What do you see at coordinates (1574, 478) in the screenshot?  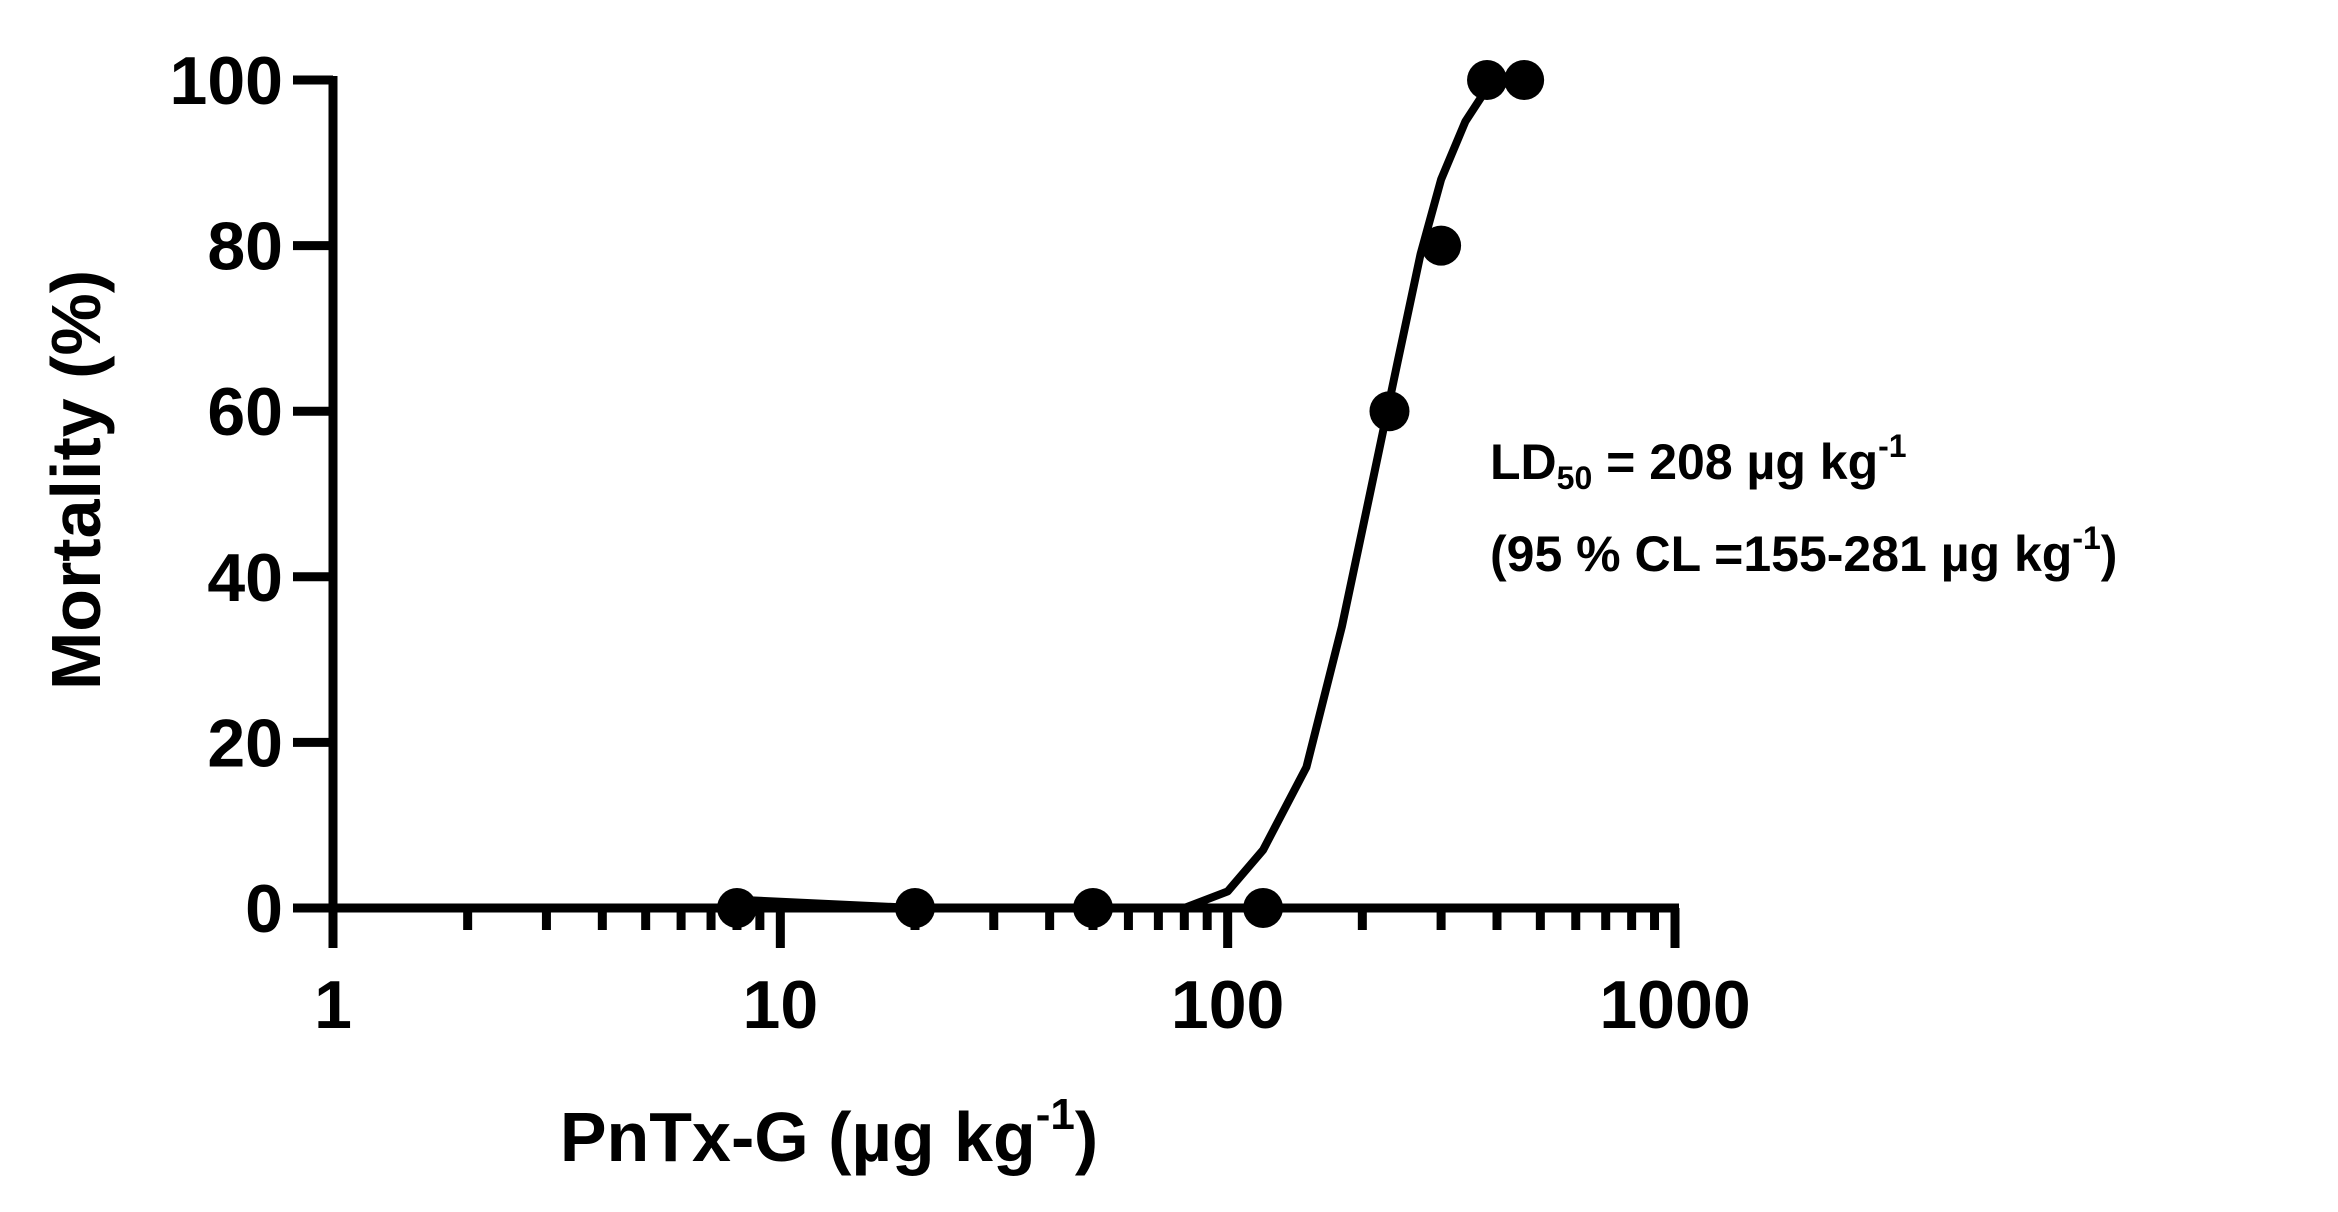 I see `ld50-subscript: 50` at bounding box center [1574, 478].